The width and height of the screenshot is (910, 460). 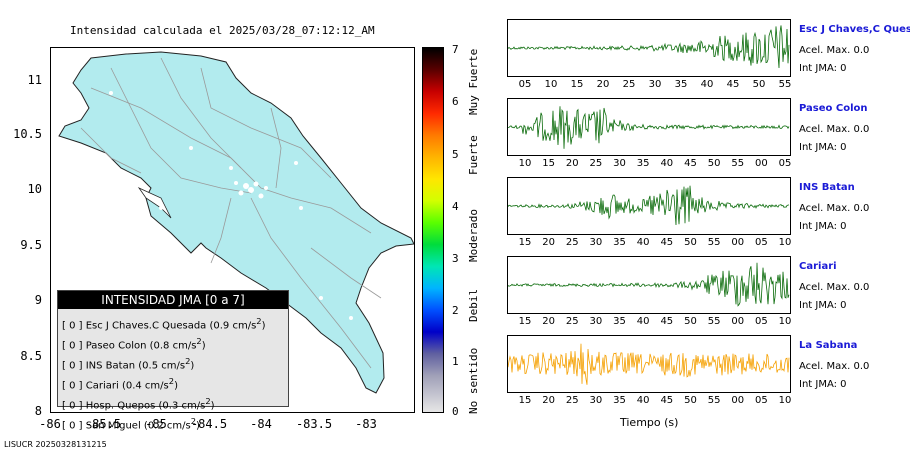 What do you see at coordinates (455, 49) in the screenshot?
I see `colorbar-tick: 7` at bounding box center [455, 49].